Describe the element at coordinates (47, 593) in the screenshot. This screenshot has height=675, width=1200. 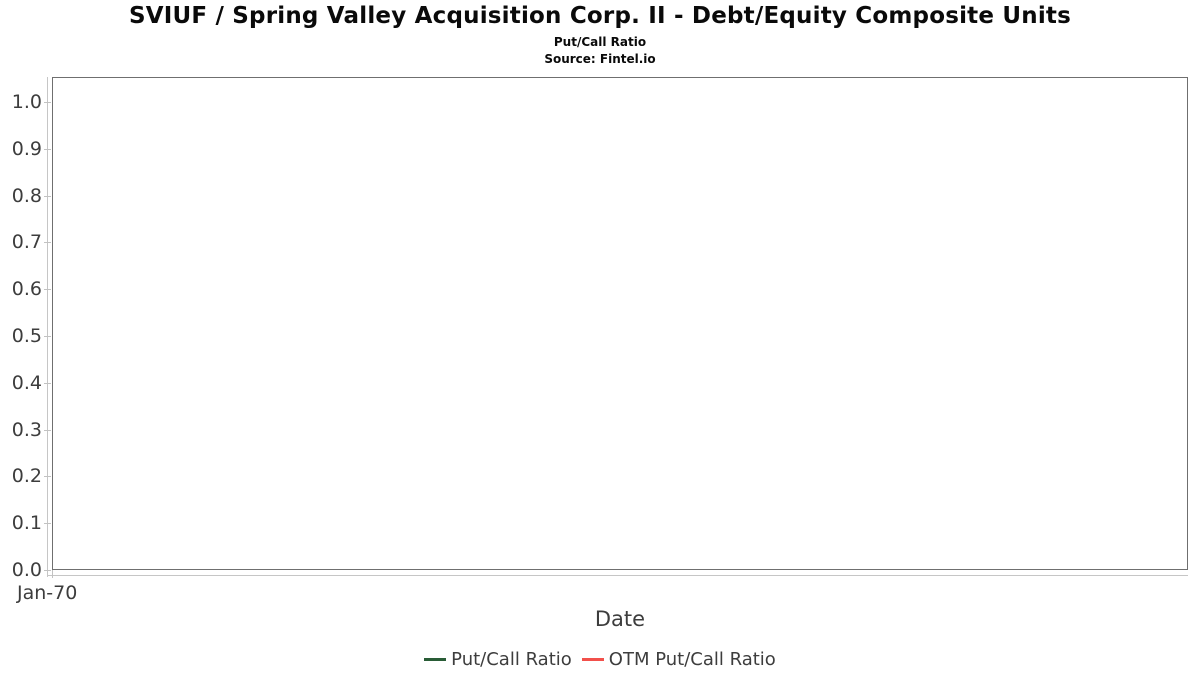
I see `x-tick-label: Jan-70` at that location.